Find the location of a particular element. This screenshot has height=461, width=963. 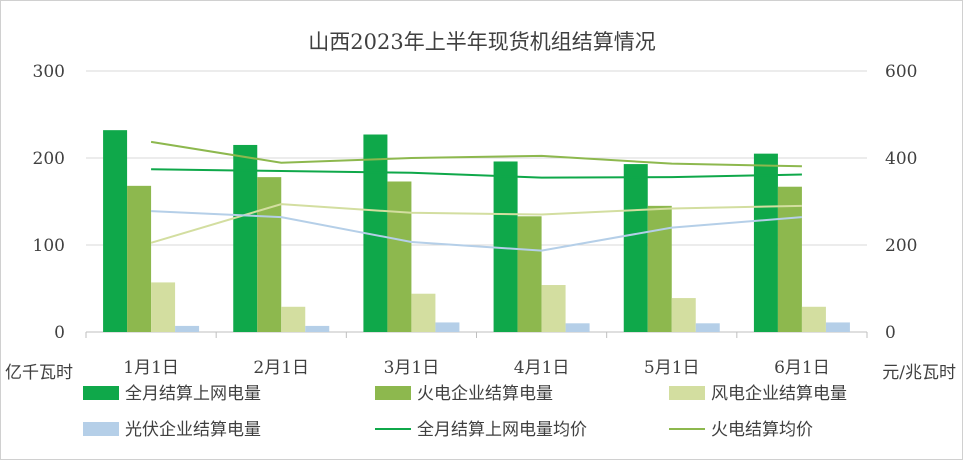

left-tick-label: 0 is located at coordinates (59, 333).